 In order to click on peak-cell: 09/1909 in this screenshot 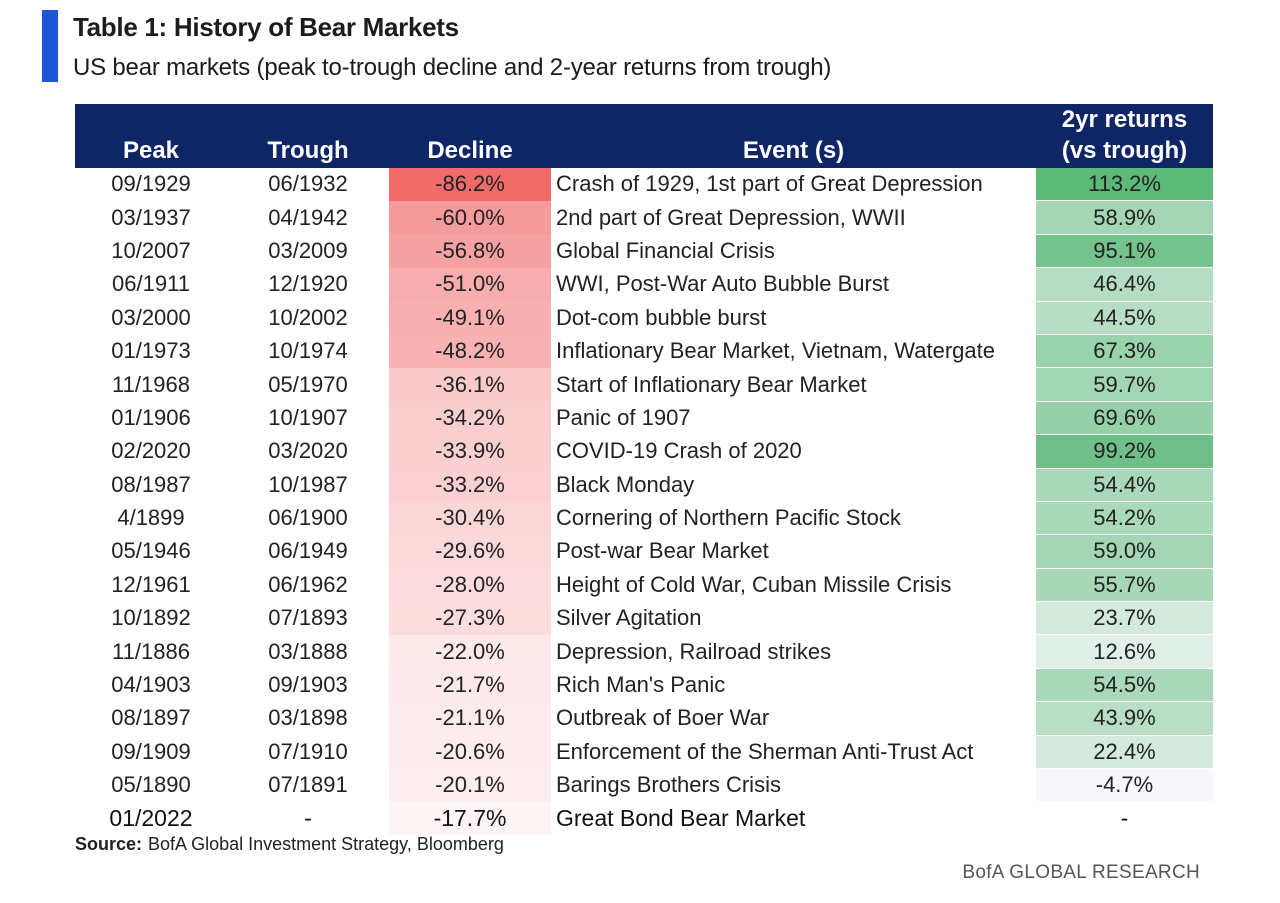, I will do `click(151, 751)`.